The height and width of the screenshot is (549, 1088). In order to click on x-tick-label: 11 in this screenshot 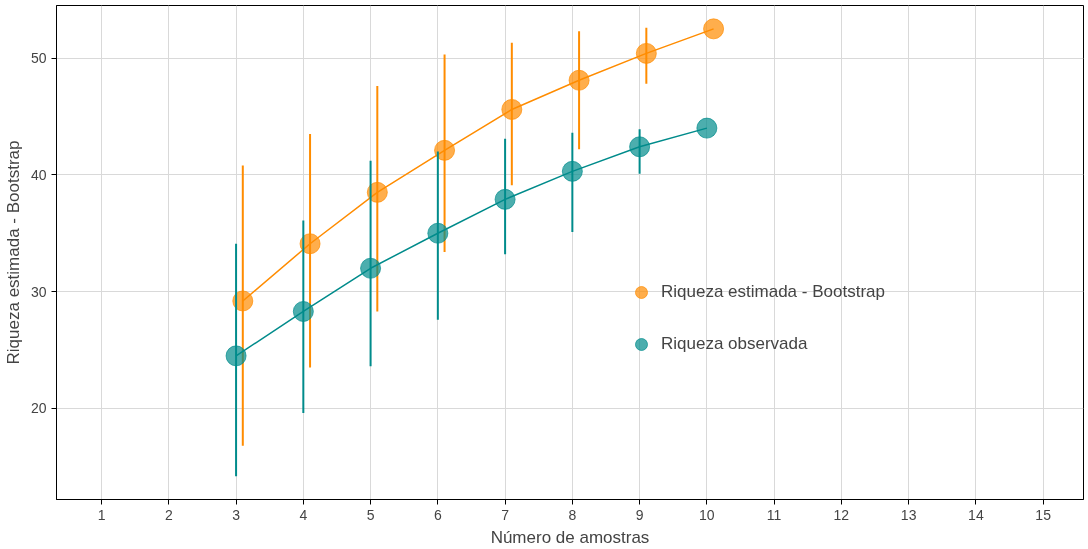, I will do `click(774, 514)`.